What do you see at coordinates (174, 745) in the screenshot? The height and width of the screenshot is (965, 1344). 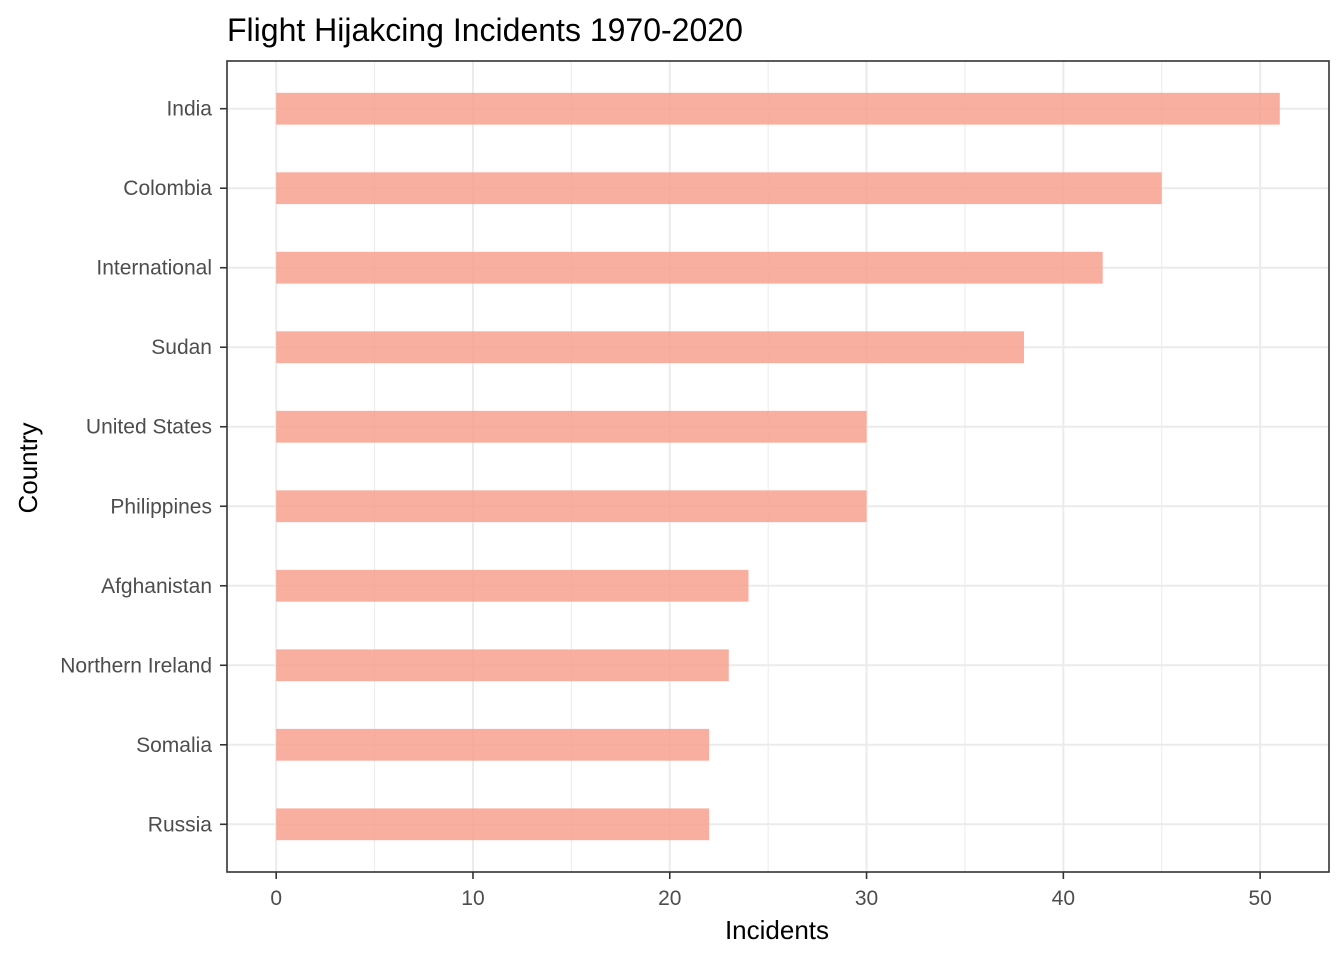 I see `y-tick-label: Somalia` at bounding box center [174, 745].